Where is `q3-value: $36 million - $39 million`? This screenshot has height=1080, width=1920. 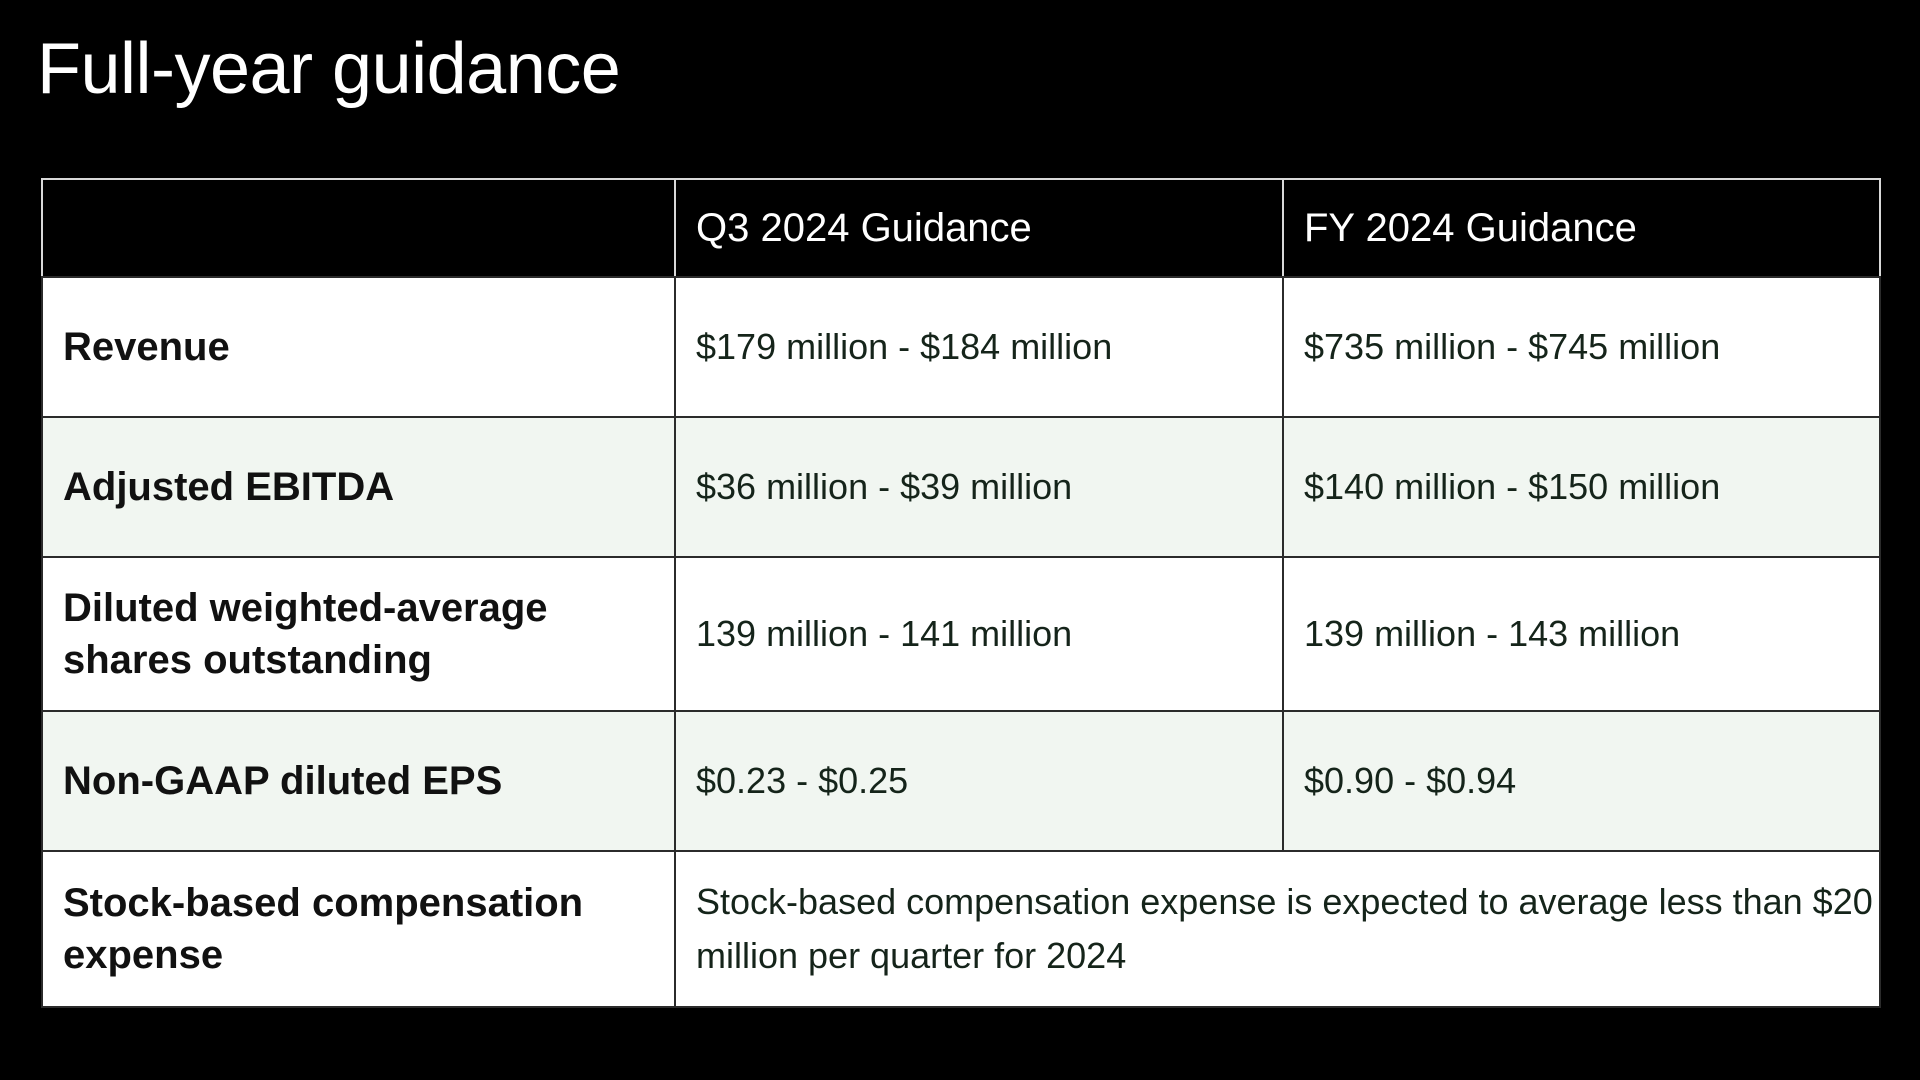
q3-value: $36 million - $39 million is located at coordinates (979, 487).